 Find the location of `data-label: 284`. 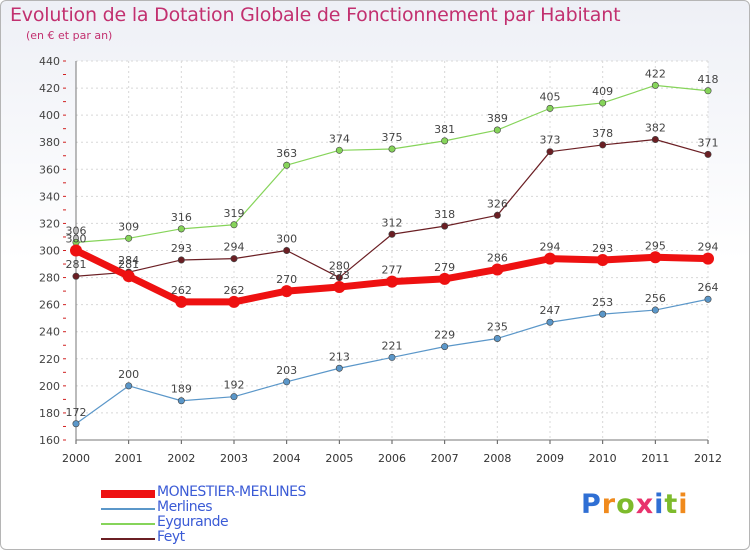

data-label: 284 is located at coordinates (128, 260).